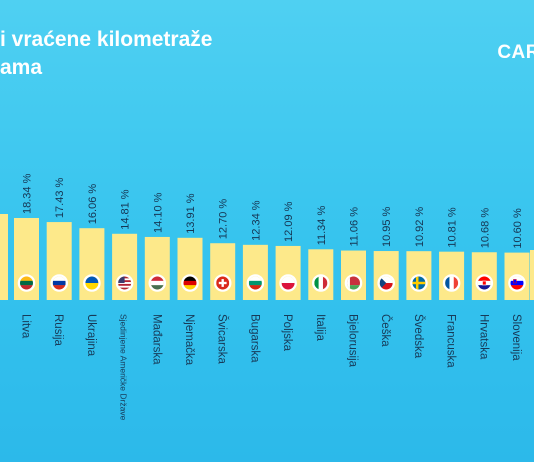  Describe the element at coordinates (93, 204) in the screenshot. I see `value-label-ukrajina: 16.06 %` at that location.